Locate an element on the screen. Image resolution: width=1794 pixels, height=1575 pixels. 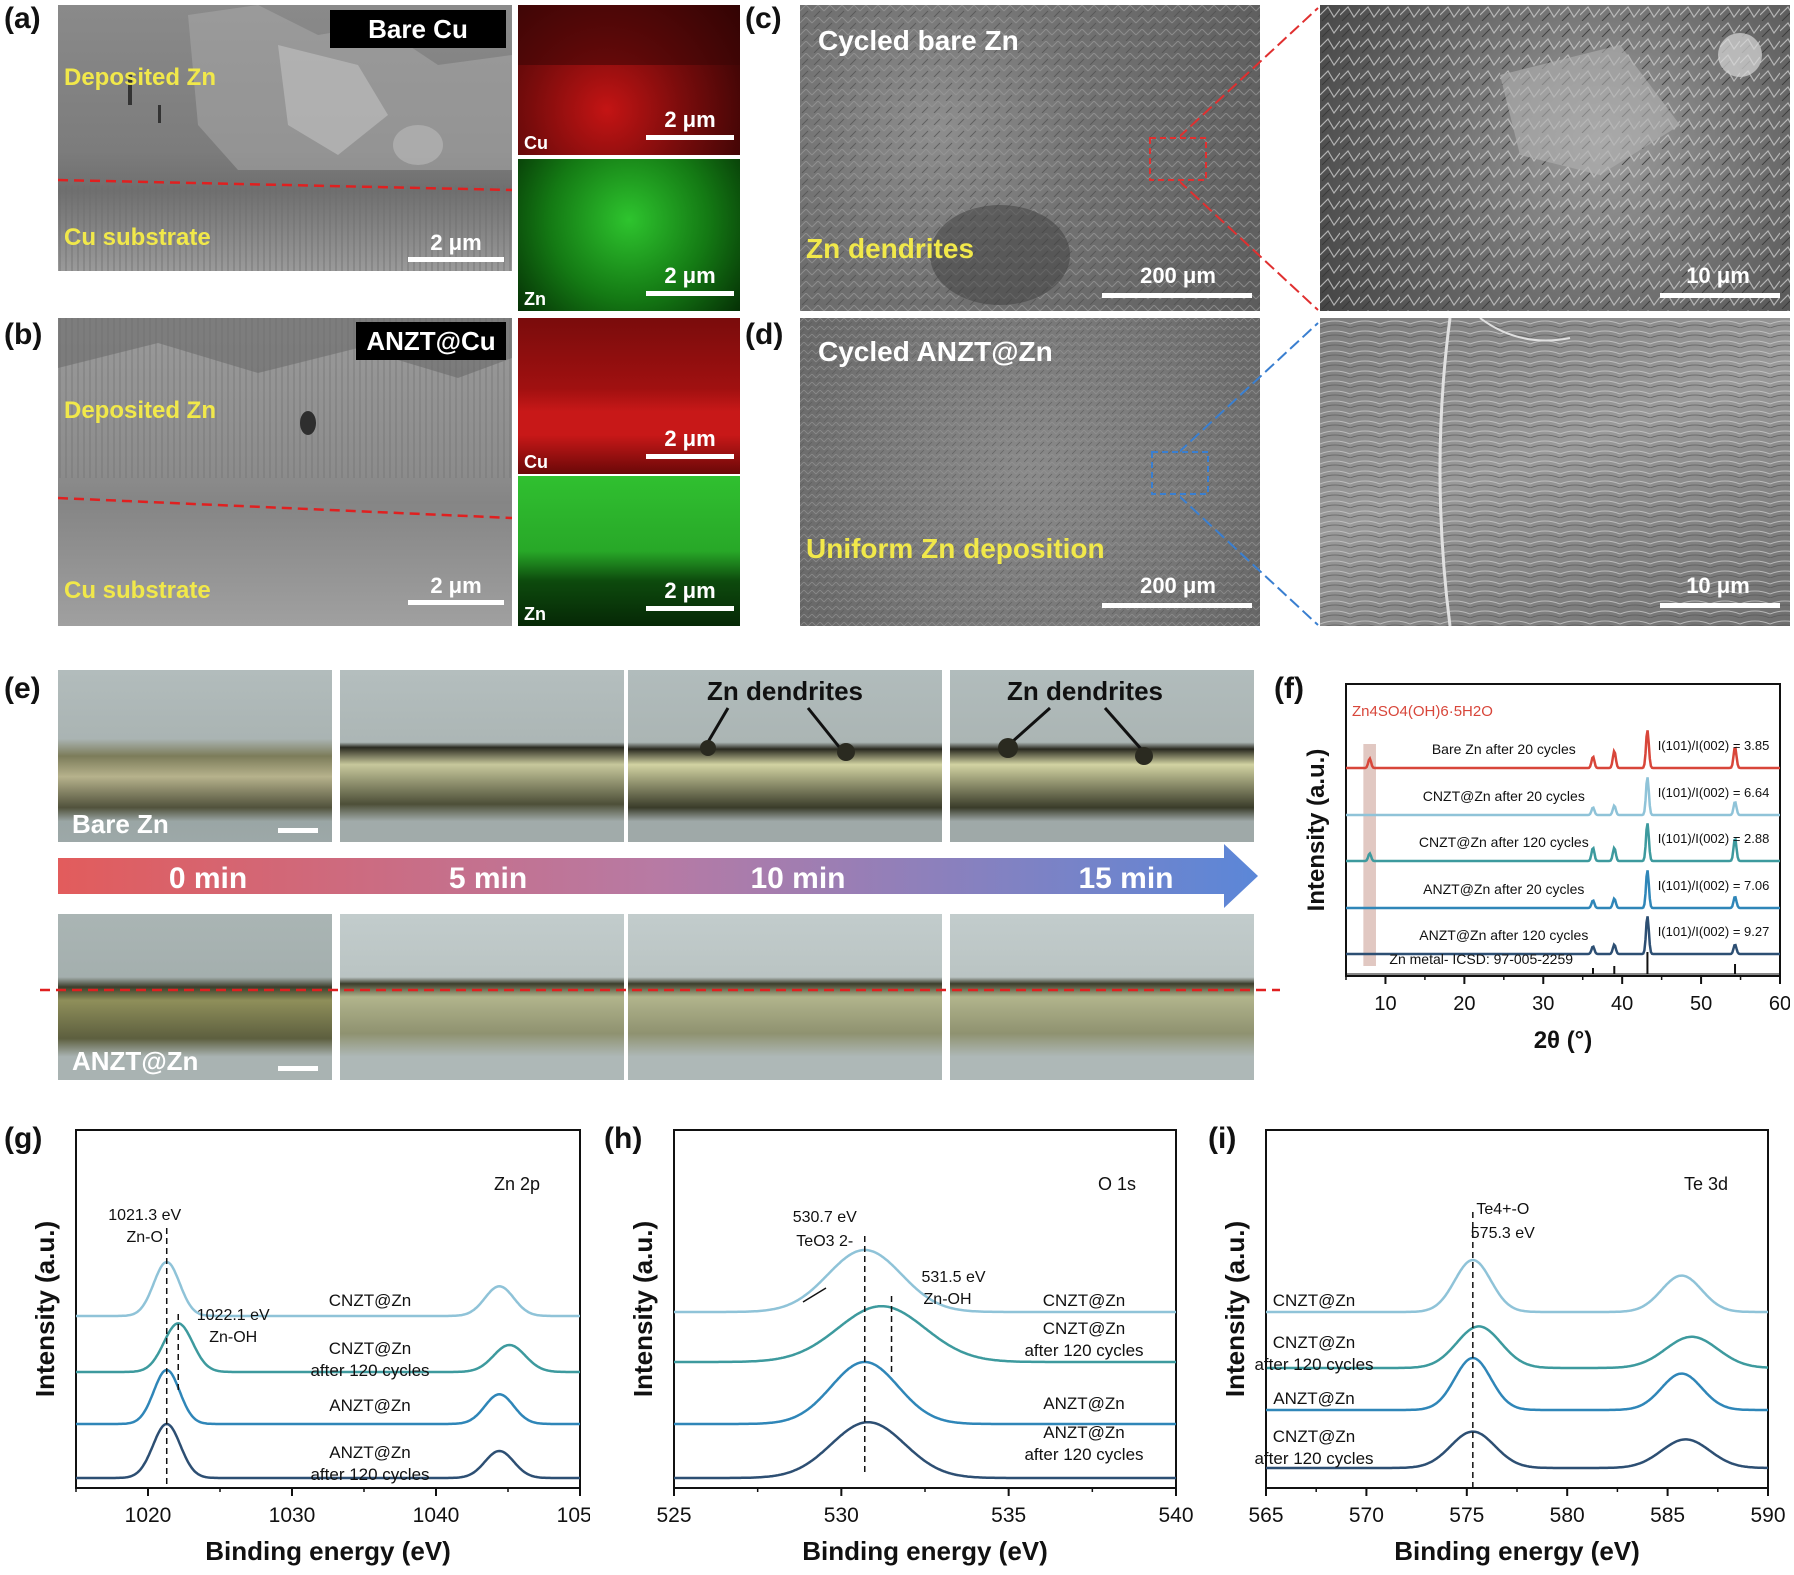
series-label: CNZT@Zn after 20 cycles is located at coordinates (1504, 796).